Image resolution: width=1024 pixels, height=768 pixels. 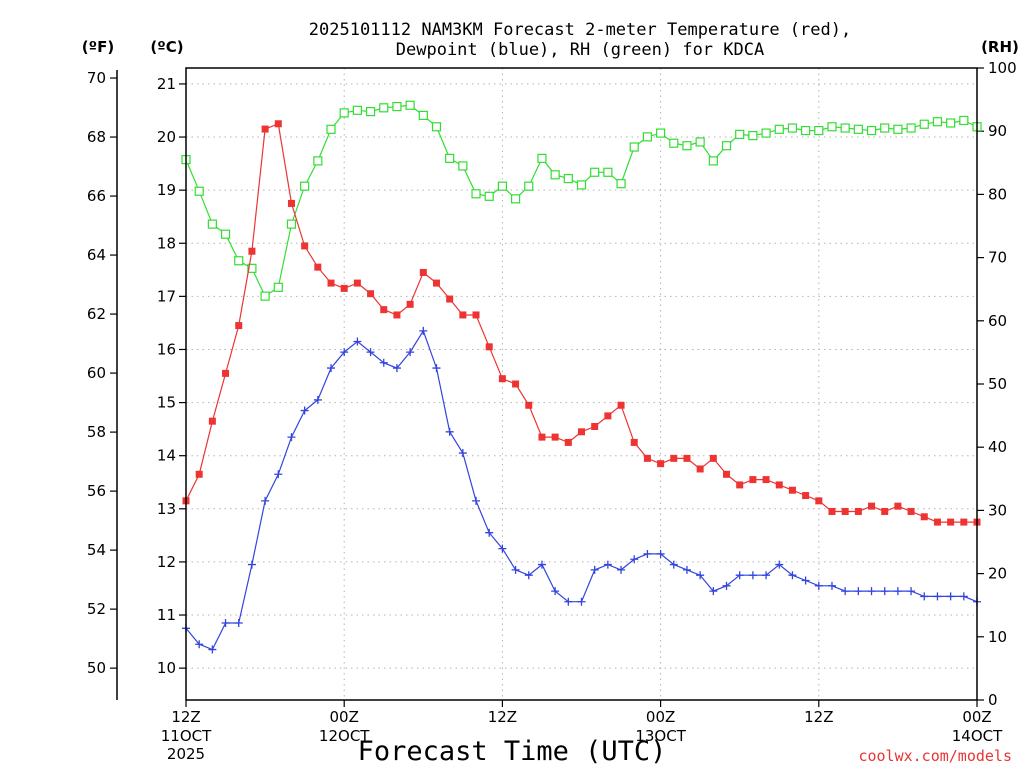 I want to click on rh-tick-label: 0, so click(x=993, y=700).